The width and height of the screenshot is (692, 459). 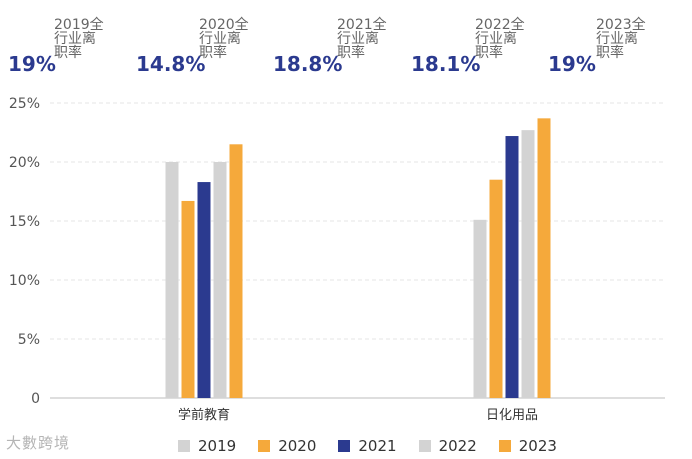 I want to click on legend-item-2021: 2021, so click(x=367, y=446).